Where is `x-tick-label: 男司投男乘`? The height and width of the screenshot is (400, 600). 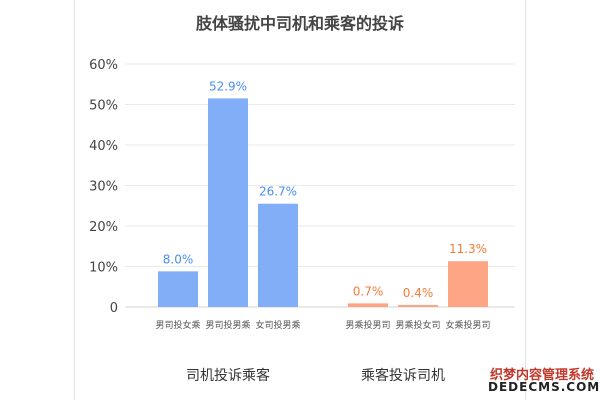 x-tick-label: 男司投男乘 is located at coordinates (227, 325).